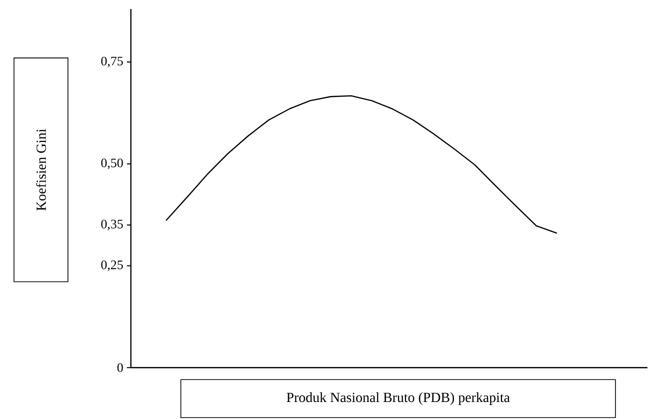 The height and width of the screenshot is (419, 648). What do you see at coordinates (41, 170) in the screenshot?
I see `y-axis-title: Koefisien Gini` at bounding box center [41, 170].